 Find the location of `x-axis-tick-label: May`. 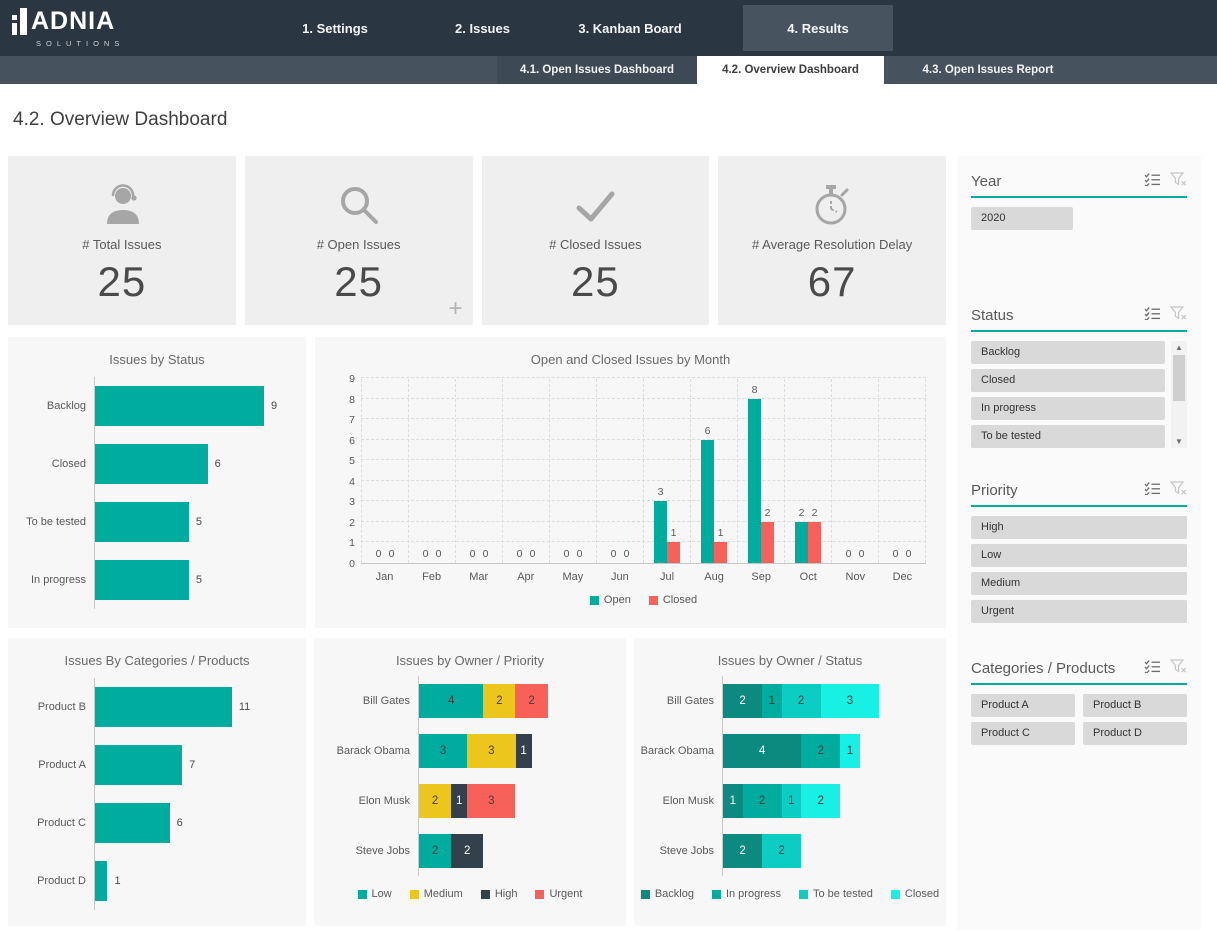

x-axis-tick-label: May is located at coordinates (573, 577).